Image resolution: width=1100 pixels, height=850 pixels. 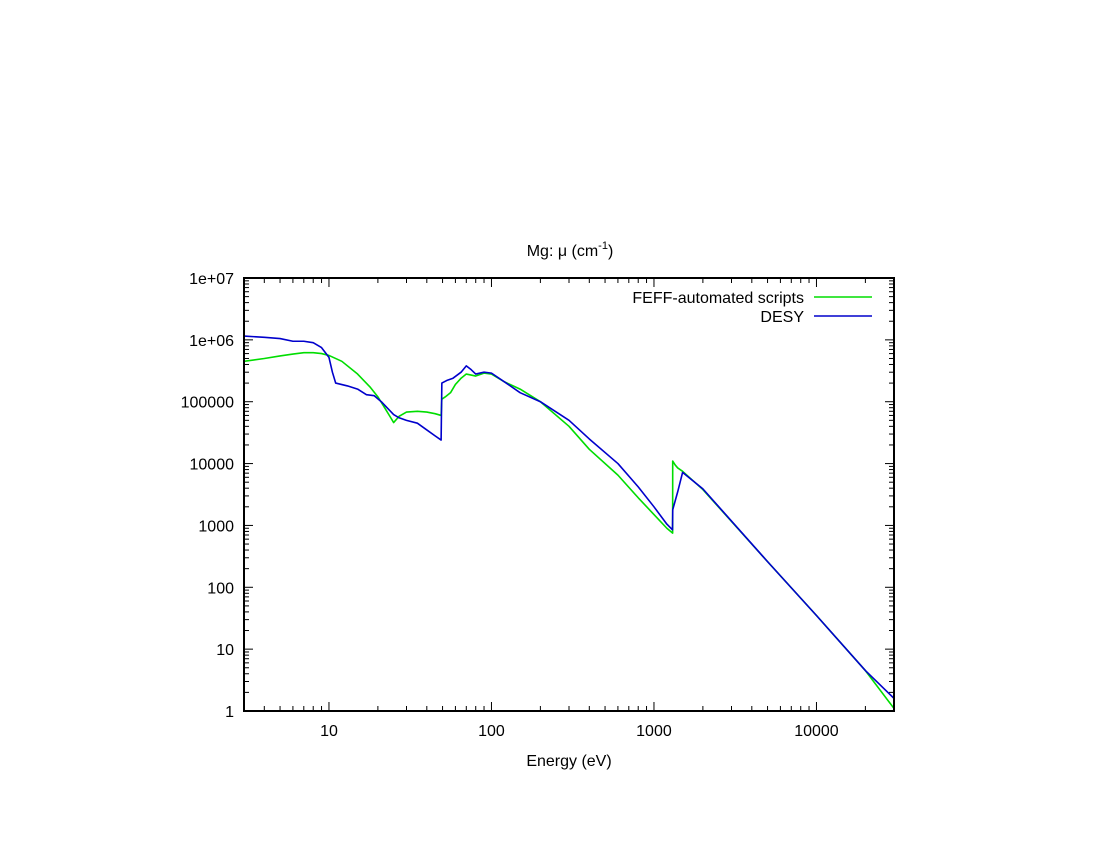 I want to click on chart-title: Mg: μ (cm-1), so click(x=570, y=250).